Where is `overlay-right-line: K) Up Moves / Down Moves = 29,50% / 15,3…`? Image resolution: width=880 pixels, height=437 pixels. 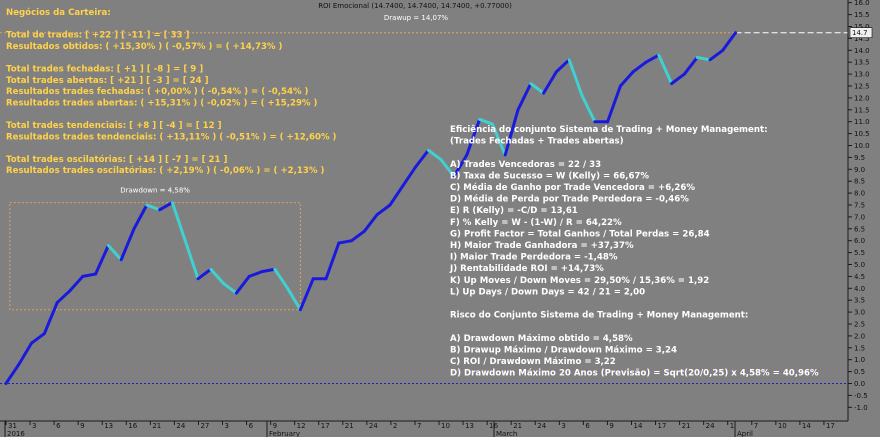 overlay-right-line: K) Up Moves / Down Moves = 29,50% / 15,3… is located at coordinates (579, 281).